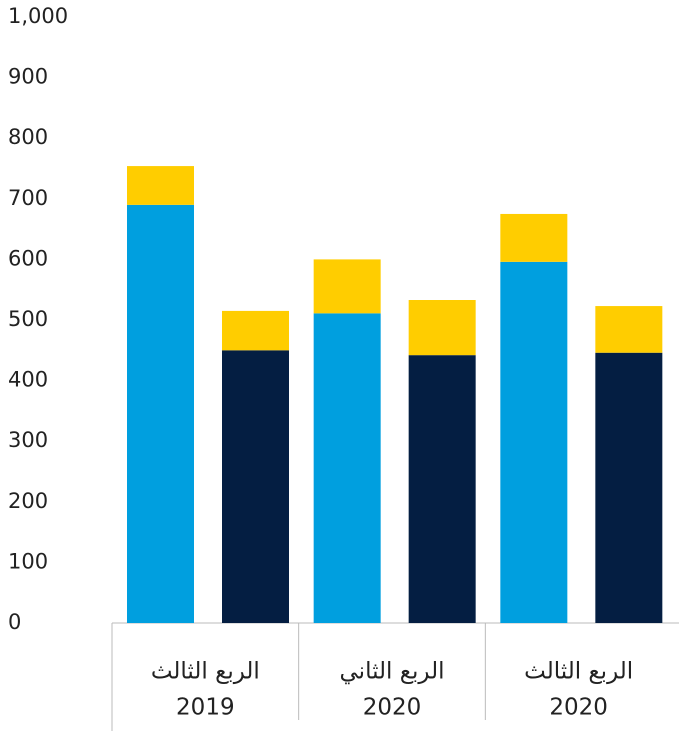  Describe the element at coordinates (392, 672) in the screenshot. I see `x-tick-label: الربع الثاني` at that location.